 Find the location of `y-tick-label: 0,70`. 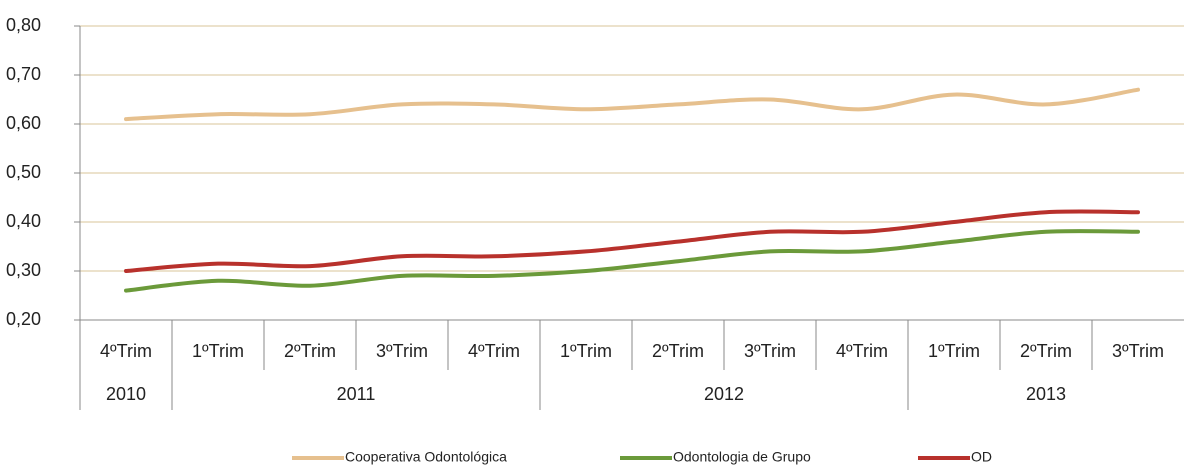

y-tick-label: 0,70 is located at coordinates (23, 74).